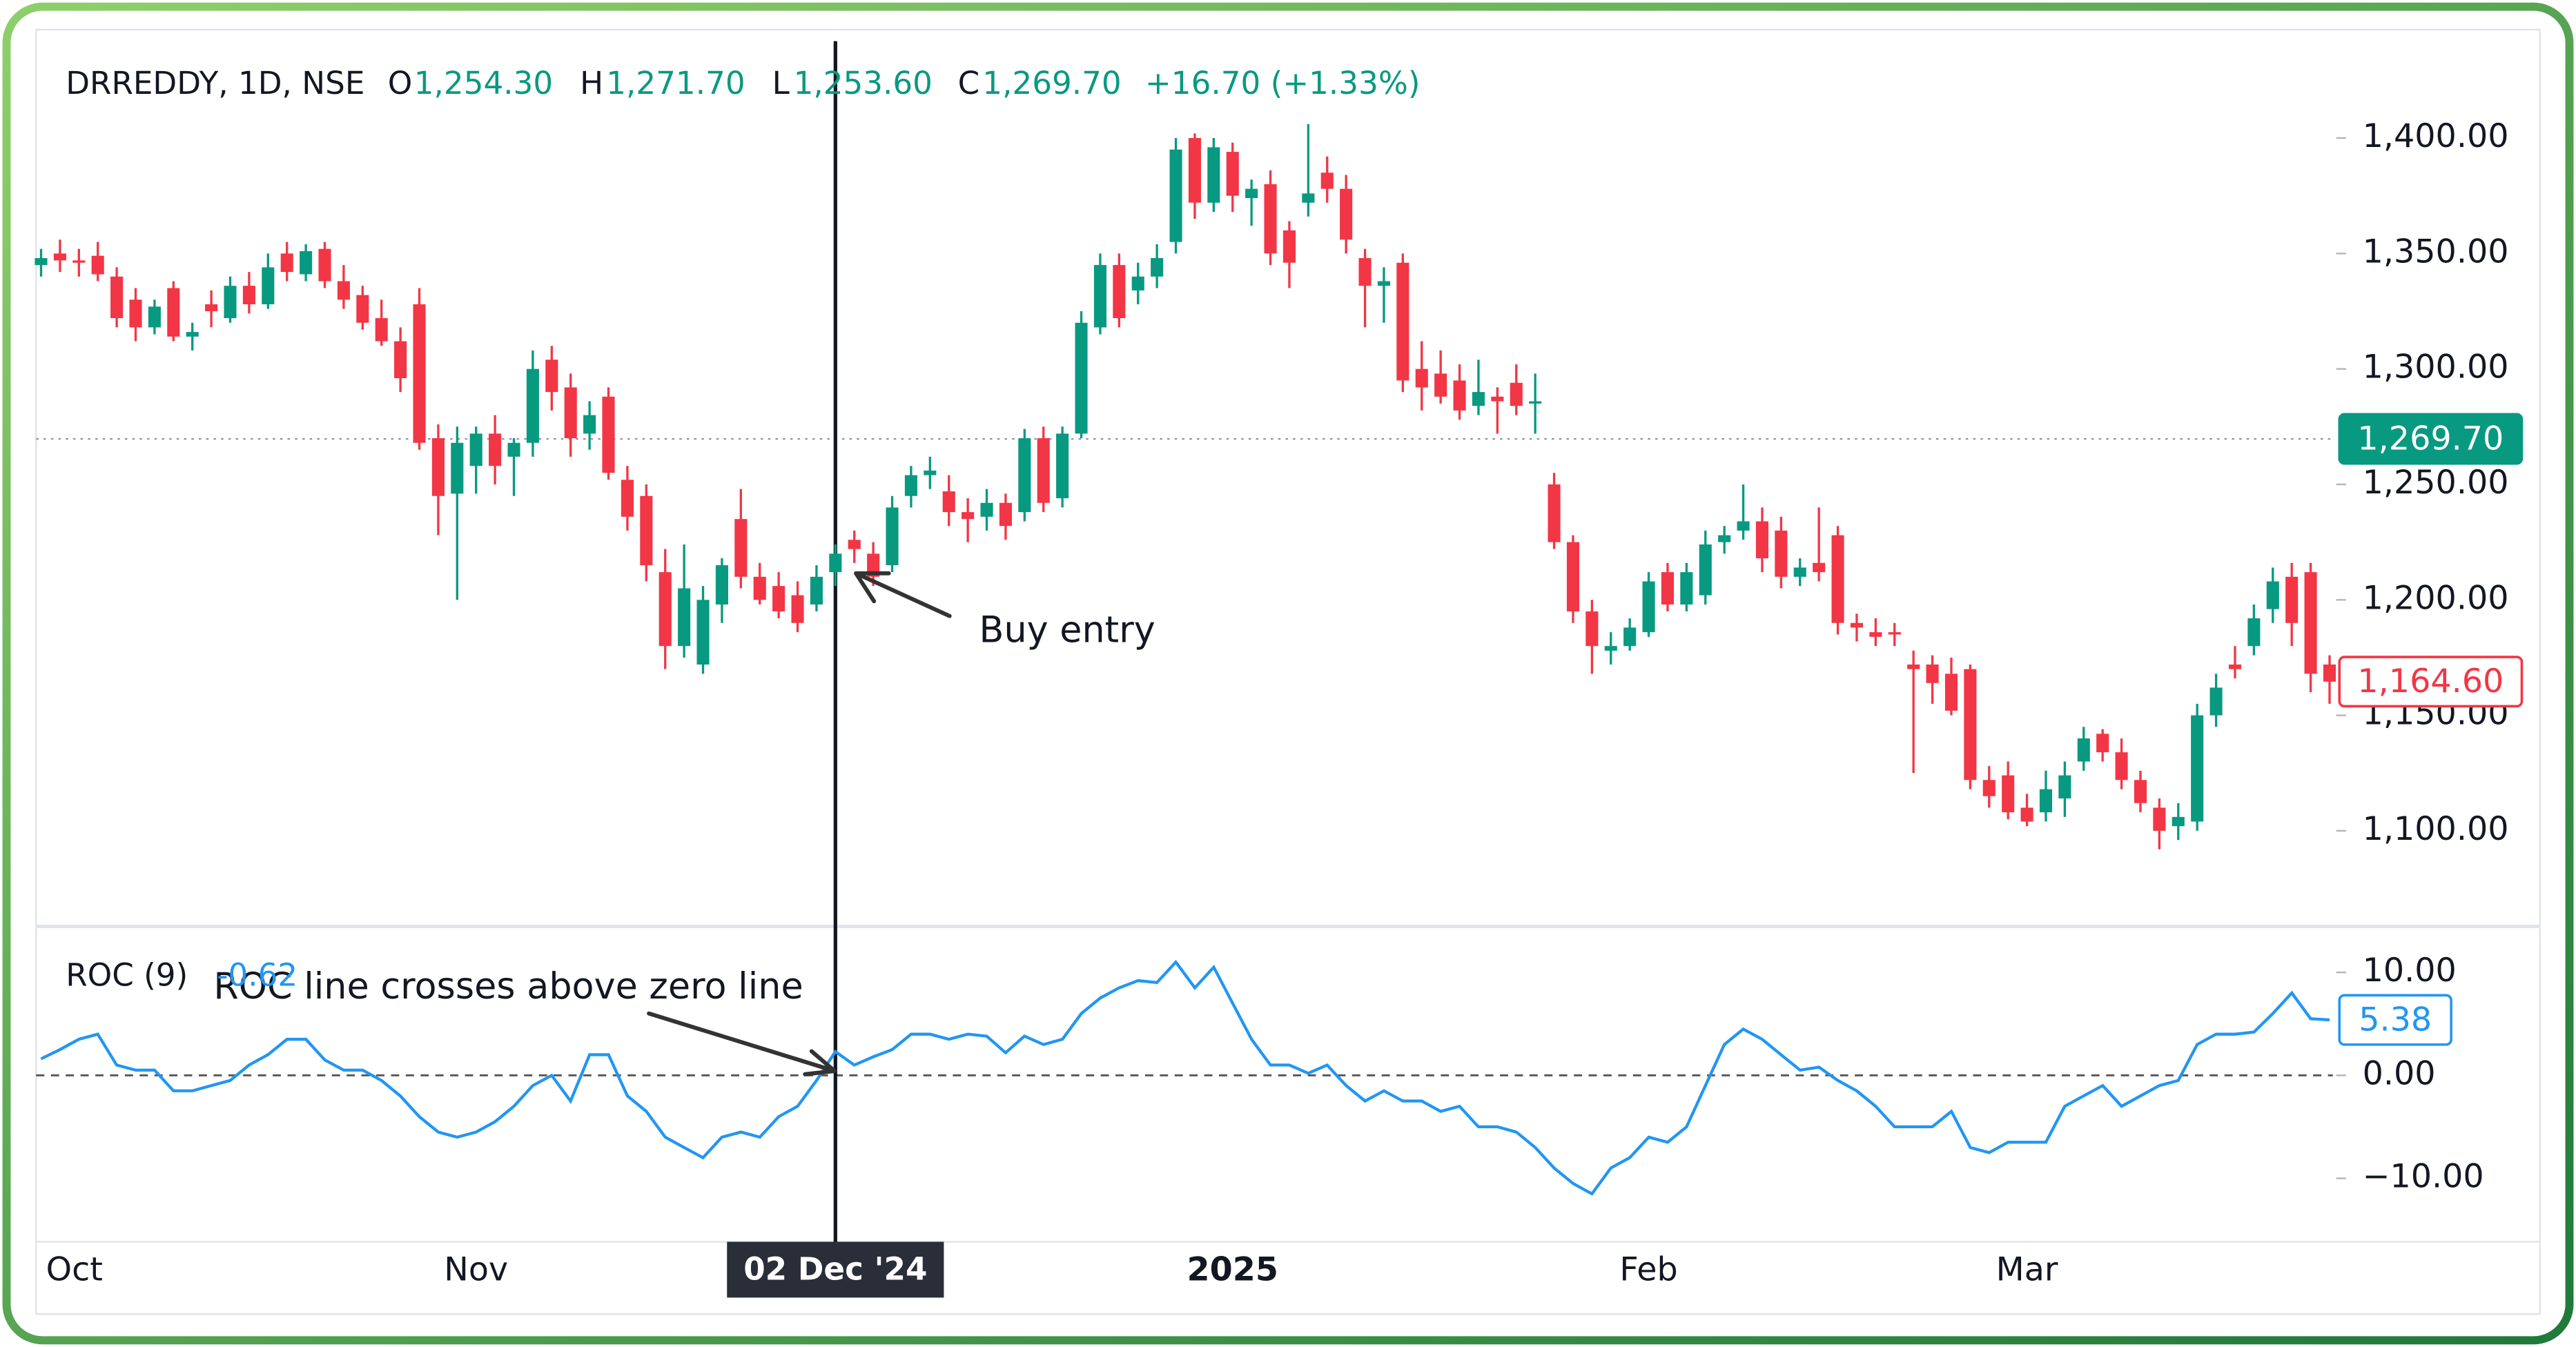 The image size is (2576, 1347). I want to click on y-tick-label: 1,350.00, so click(2436, 252).